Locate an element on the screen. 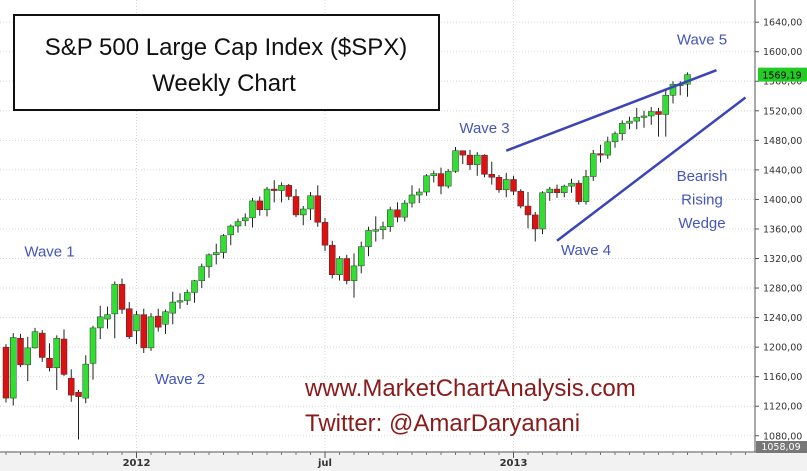  y-tick-label: 1200,00 is located at coordinates (782, 348).